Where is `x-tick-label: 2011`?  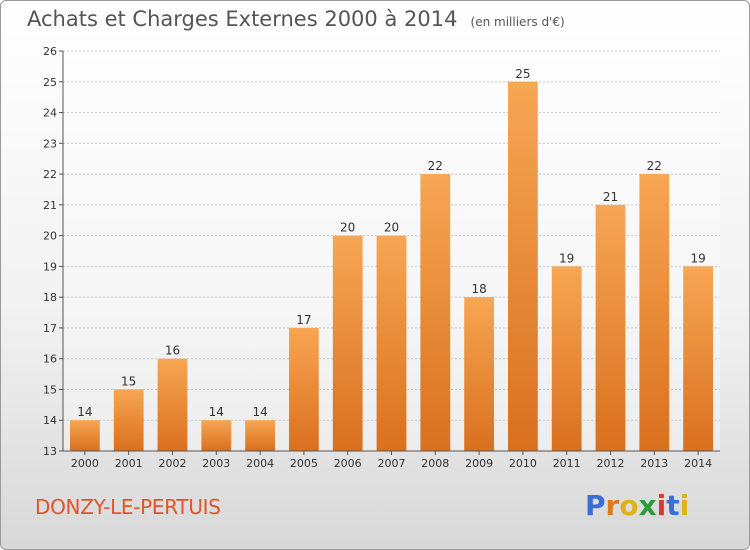
x-tick-label: 2011 is located at coordinates (567, 463).